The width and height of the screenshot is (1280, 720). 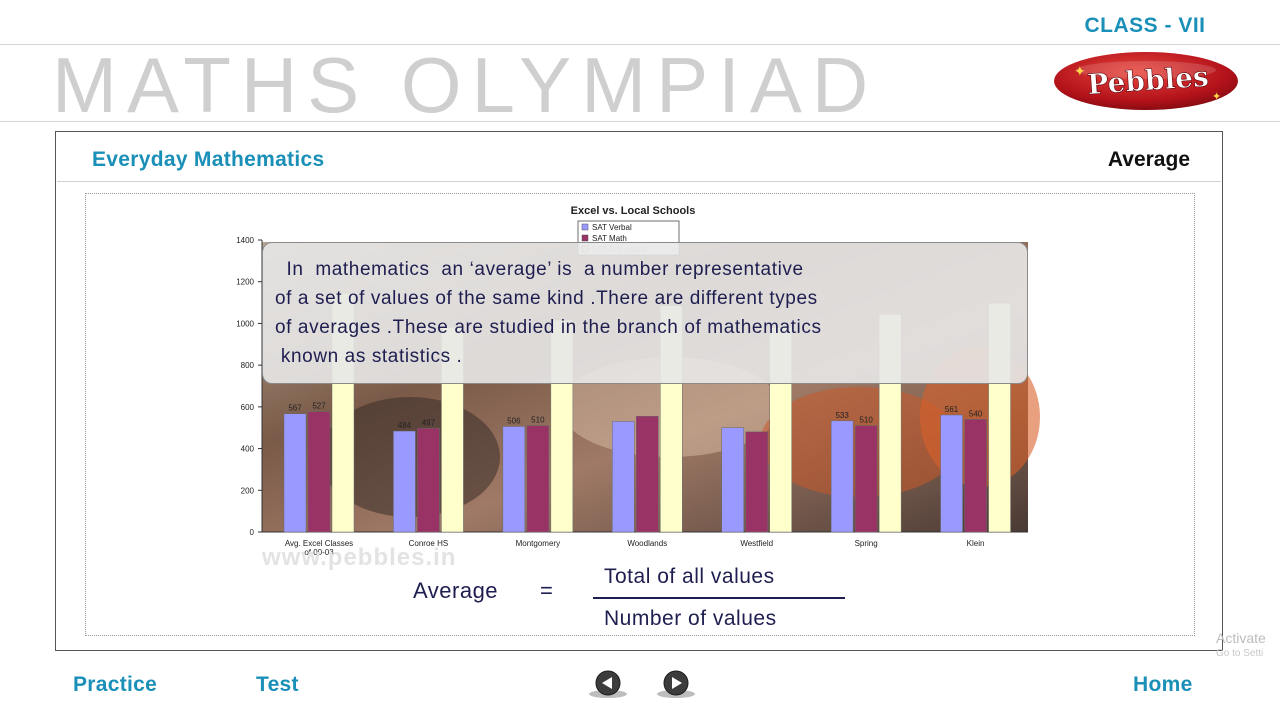 I want to click on data-label: 497, so click(x=429, y=422).